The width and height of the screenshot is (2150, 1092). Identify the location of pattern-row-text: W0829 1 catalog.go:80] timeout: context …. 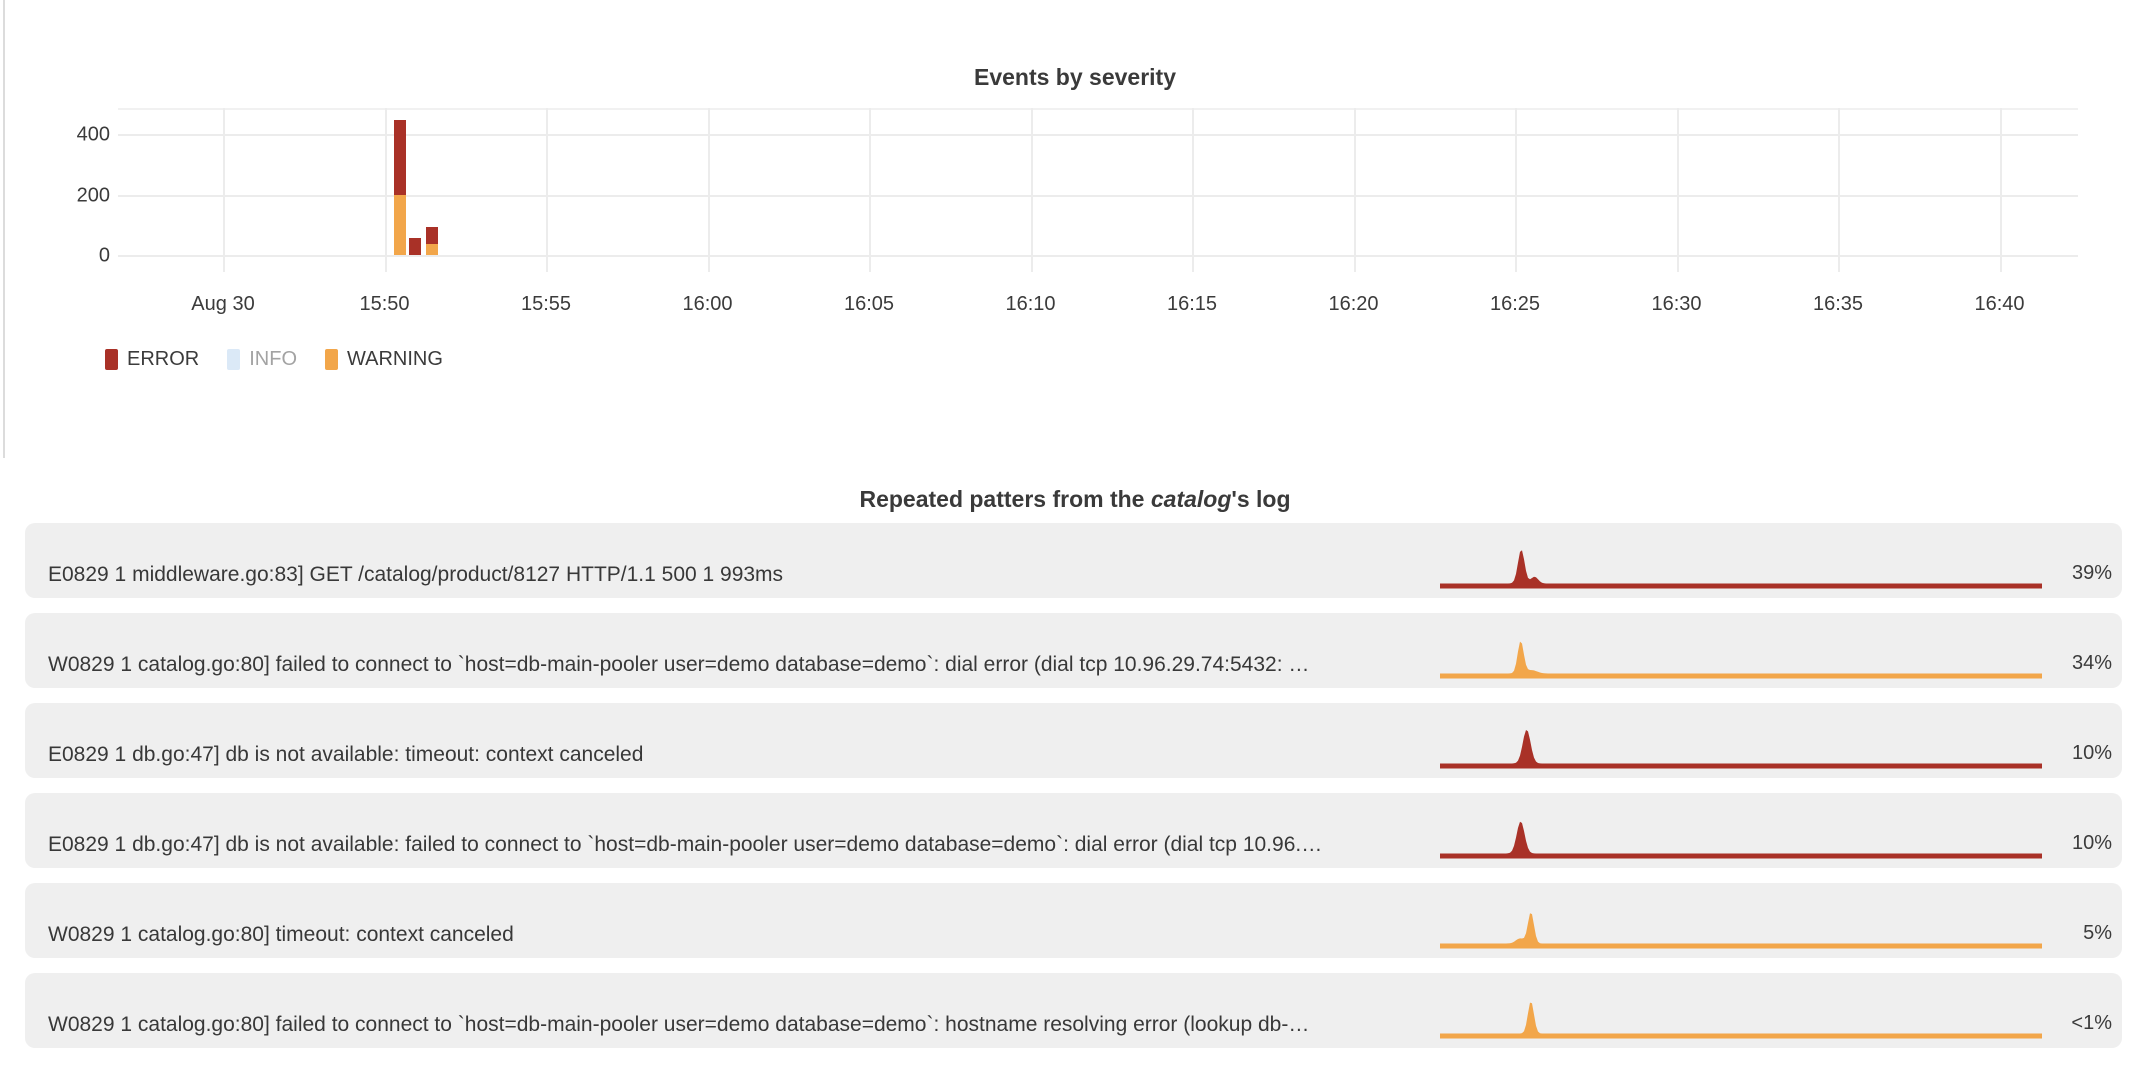
(281, 934).